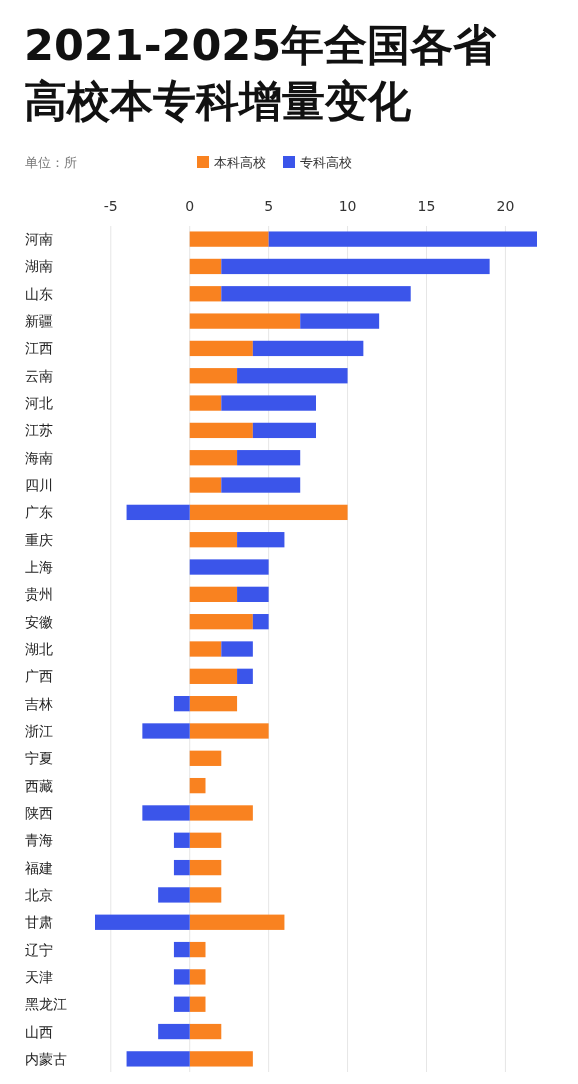 Image resolution: width=578 pixels, height=1084 pixels. What do you see at coordinates (269, 206) in the screenshot?
I see `x-tick-label: 5` at bounding box center [269, 206].